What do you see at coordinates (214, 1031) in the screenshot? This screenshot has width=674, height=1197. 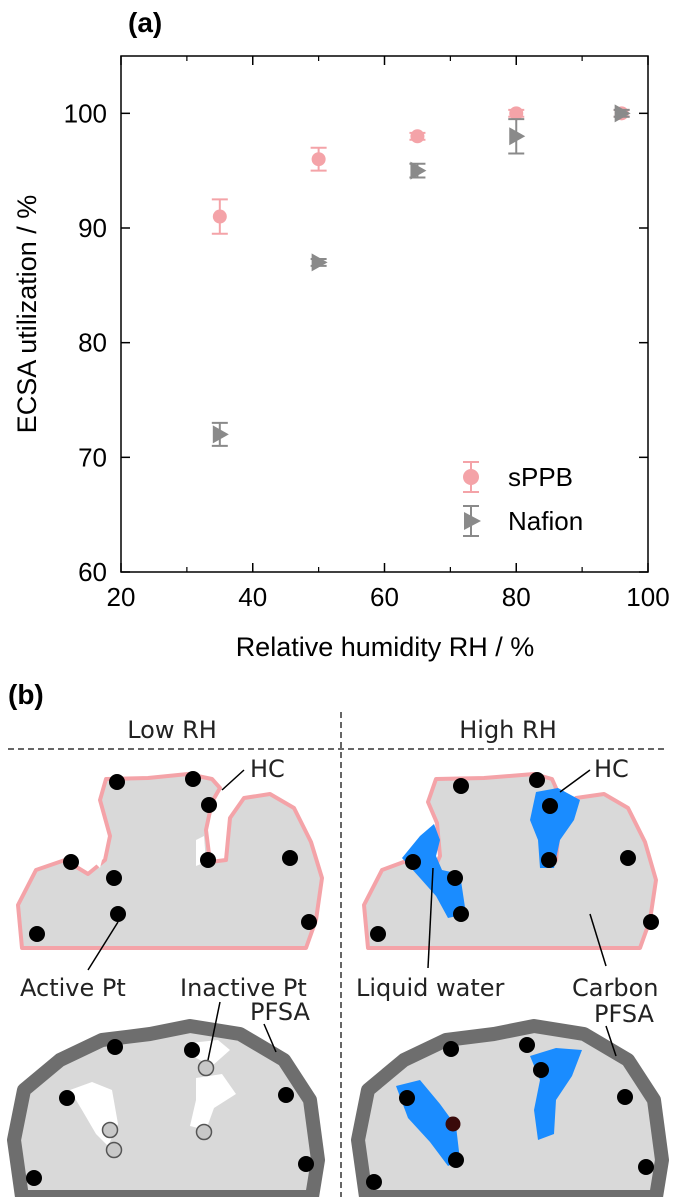 I see `inactive-pt-pointer` at bounding box center [214, 1031].